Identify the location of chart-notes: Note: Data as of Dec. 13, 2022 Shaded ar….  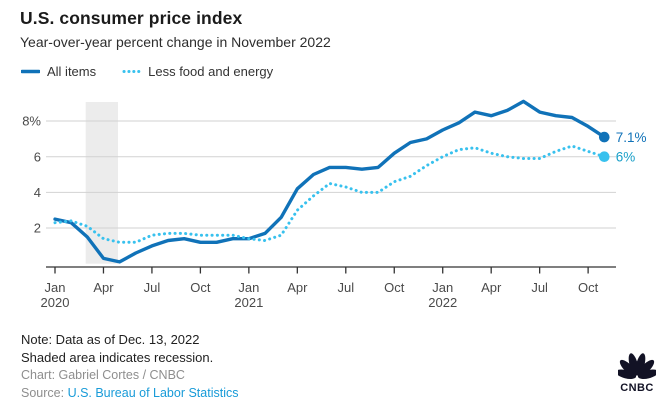
(117, 349).